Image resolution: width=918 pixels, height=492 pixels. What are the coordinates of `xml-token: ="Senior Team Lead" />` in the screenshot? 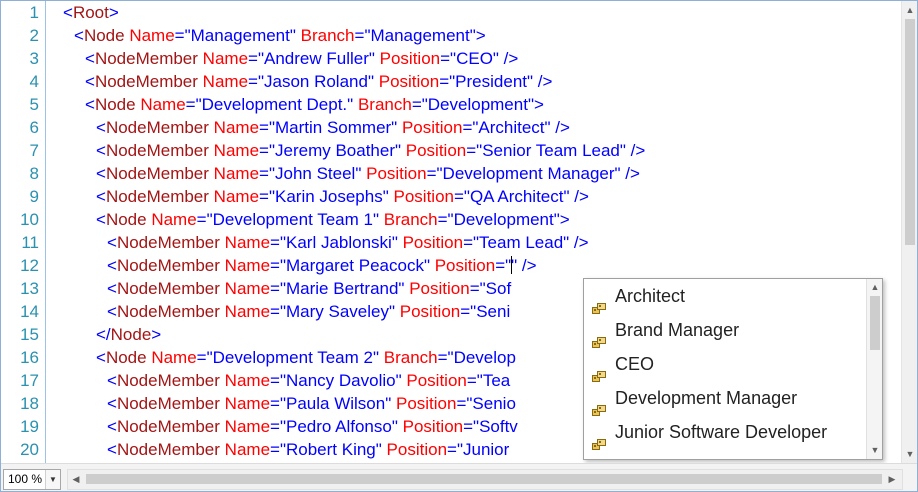 It's located at (556, 150).